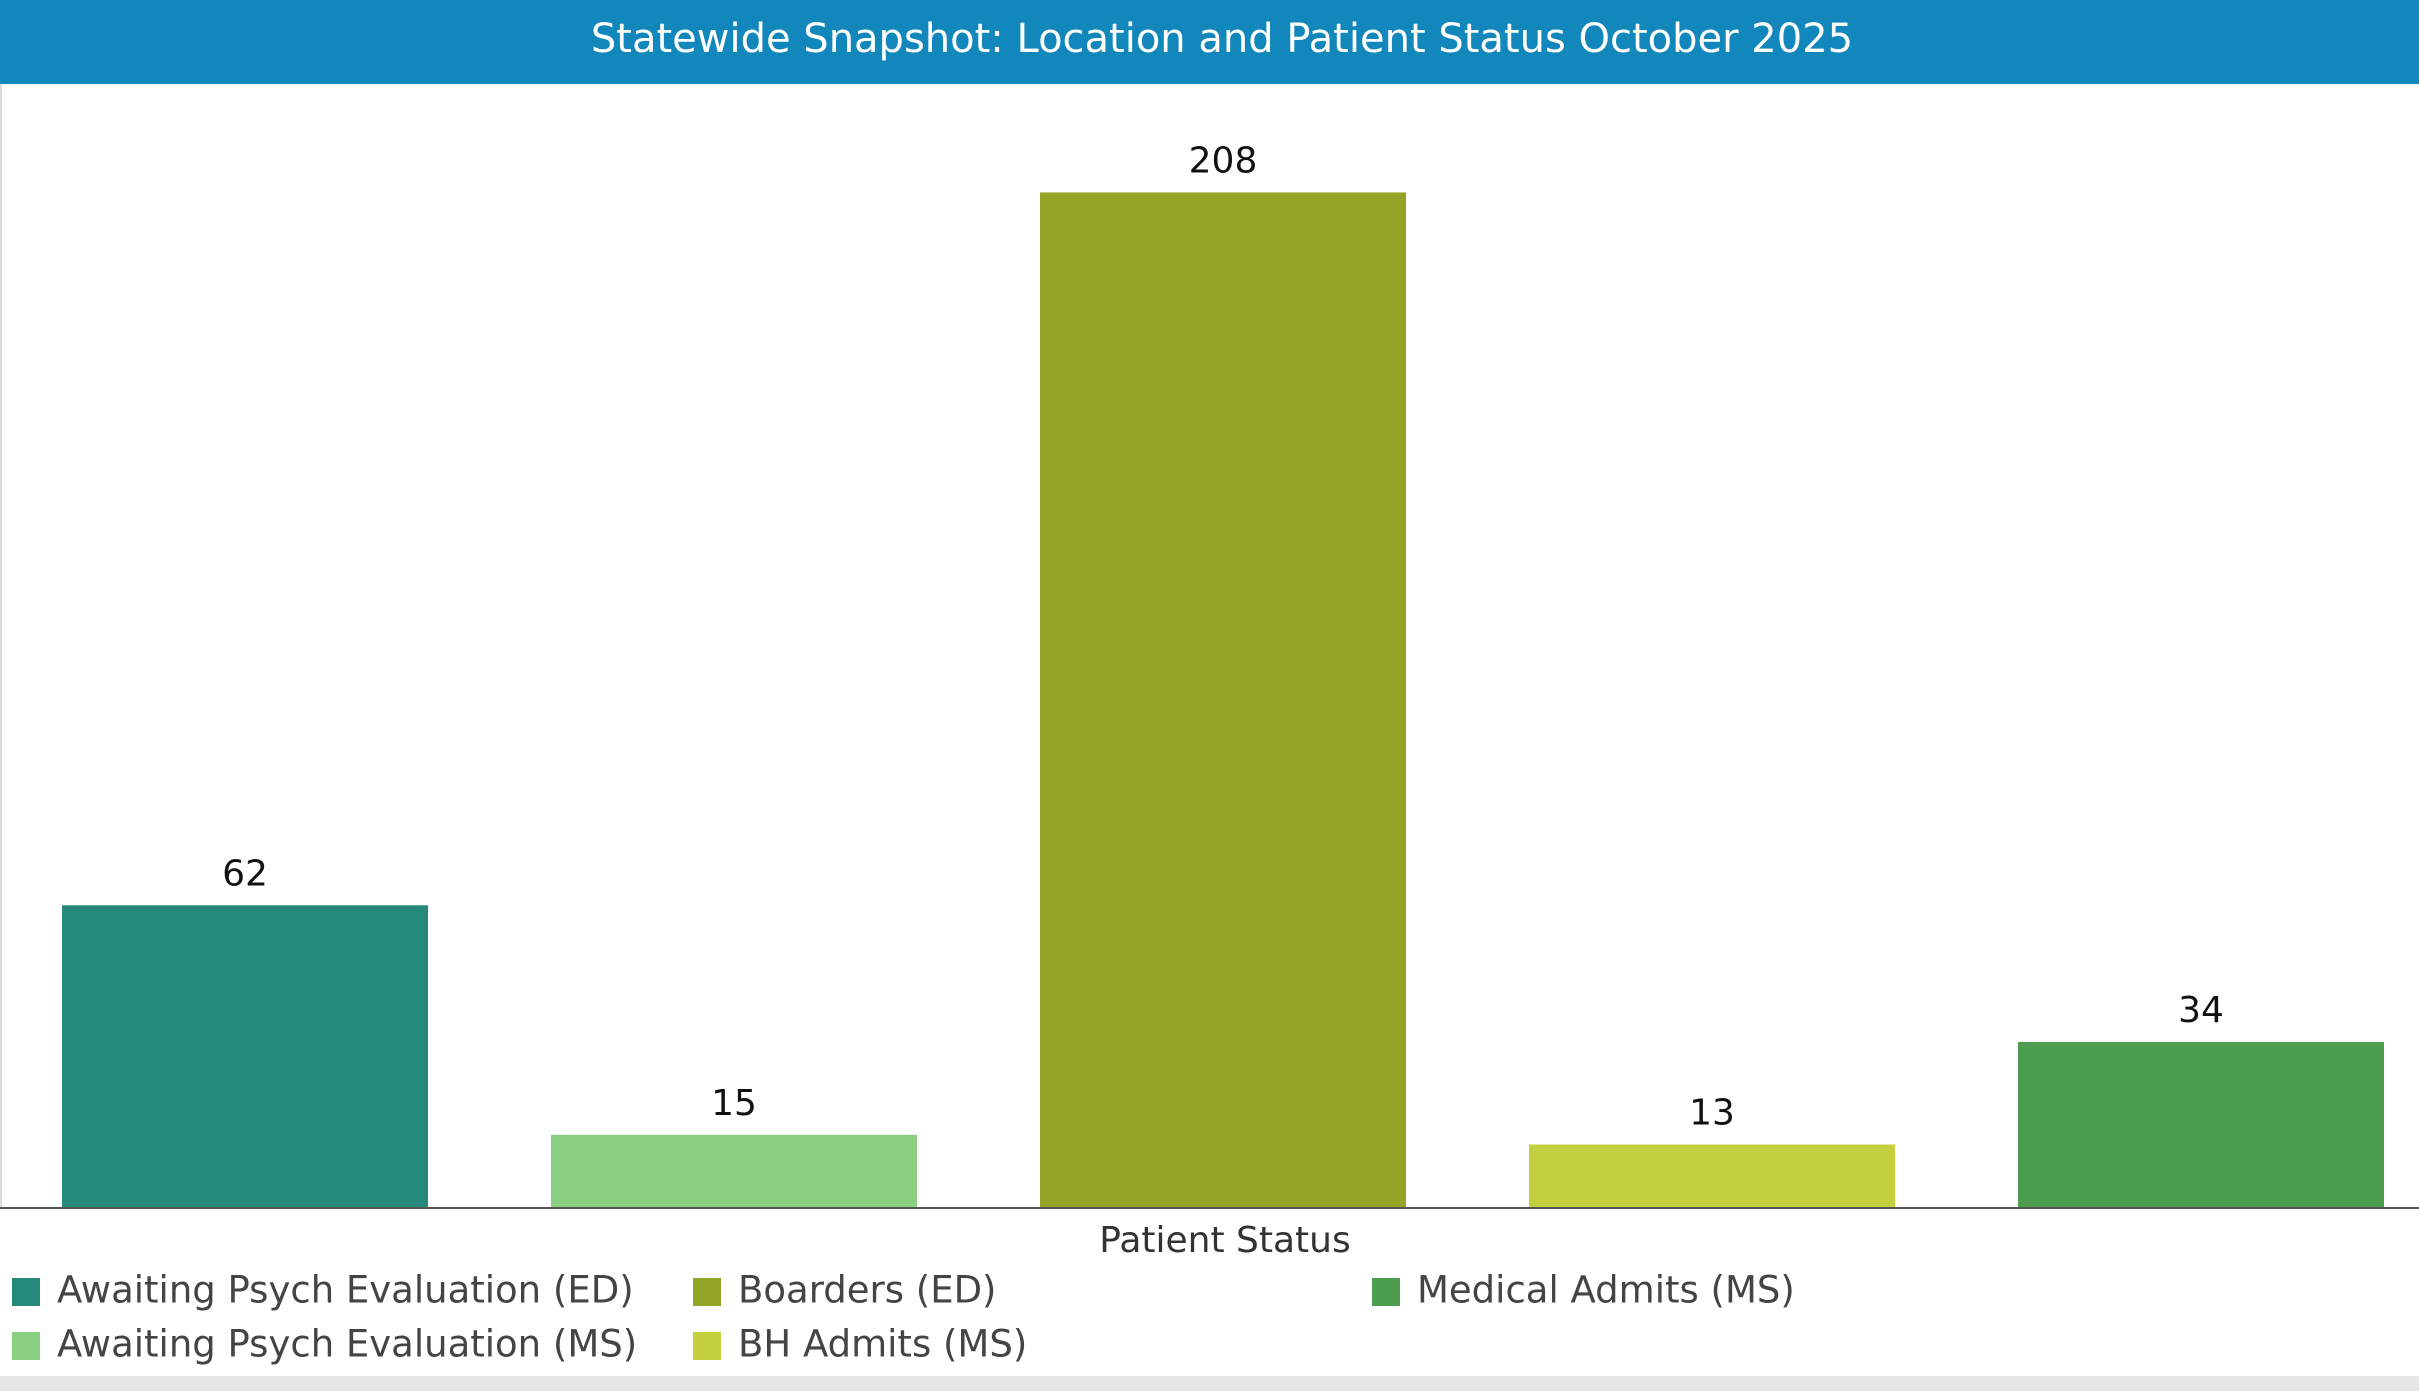 Image resolution: width=2419 pixels, height=1391 pixels. Describe the element at coordinates (245, 873) in the screenshot. I see `data-label: 62` at that location.